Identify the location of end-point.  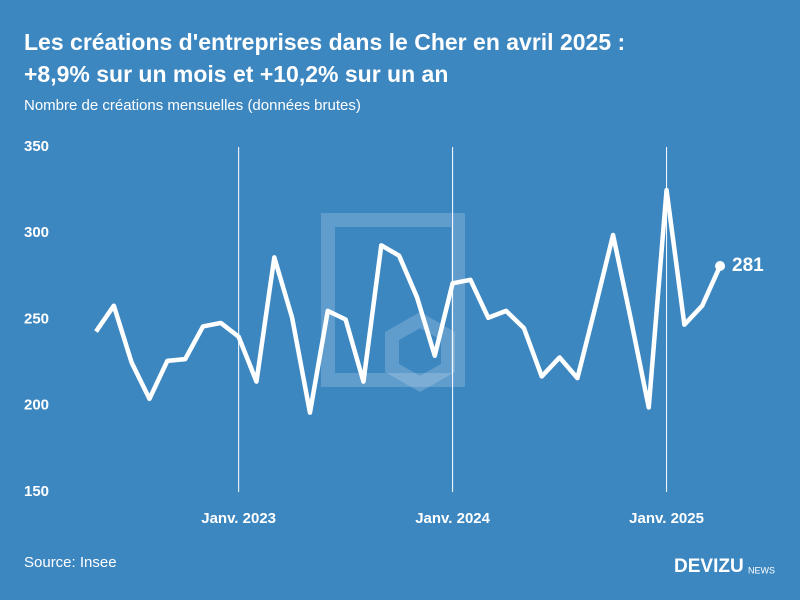
(720, 266).